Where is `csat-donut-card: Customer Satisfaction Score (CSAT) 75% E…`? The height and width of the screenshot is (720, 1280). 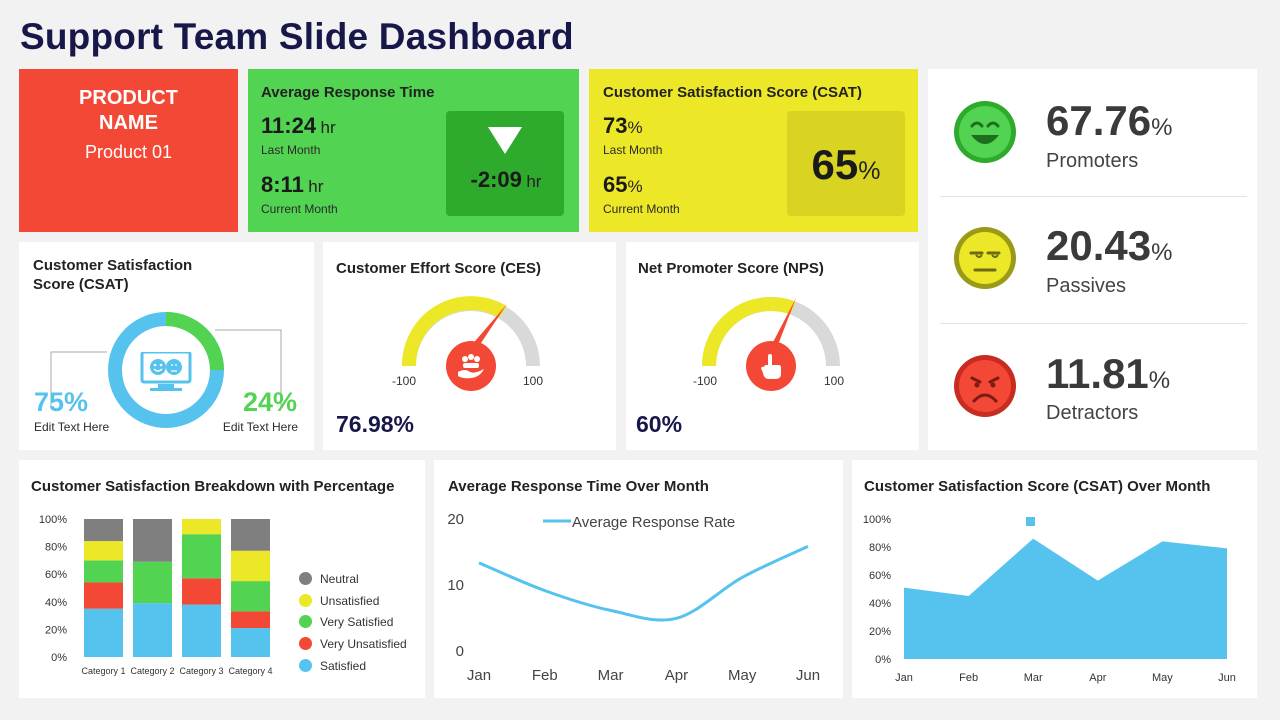
csat-donut-card: Customer Satisfaction Score (CSAT) 75% E… is located at coordinates (166, 346).